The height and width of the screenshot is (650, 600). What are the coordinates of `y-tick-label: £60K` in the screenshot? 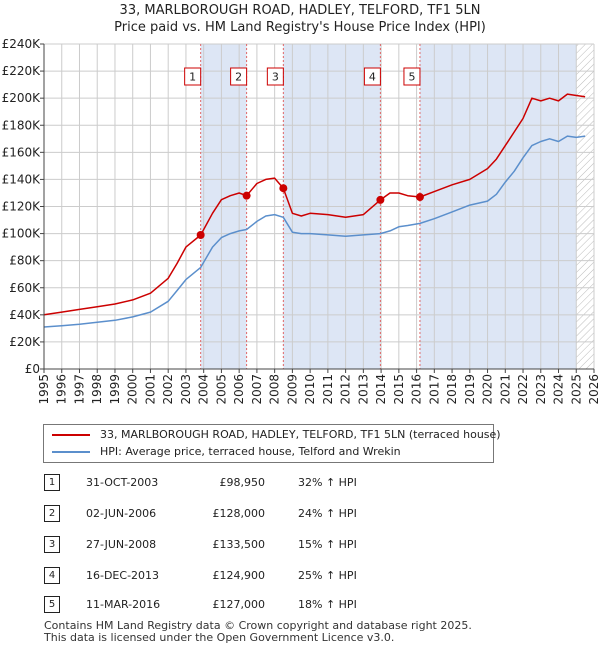 It's located at (25, 288).